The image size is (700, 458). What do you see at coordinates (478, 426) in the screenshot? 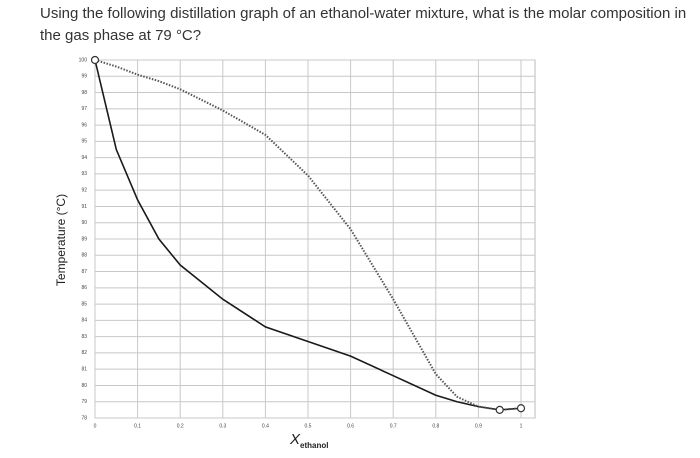
I see `x-tick-label: 0.9` at bounding box center [478, 426].